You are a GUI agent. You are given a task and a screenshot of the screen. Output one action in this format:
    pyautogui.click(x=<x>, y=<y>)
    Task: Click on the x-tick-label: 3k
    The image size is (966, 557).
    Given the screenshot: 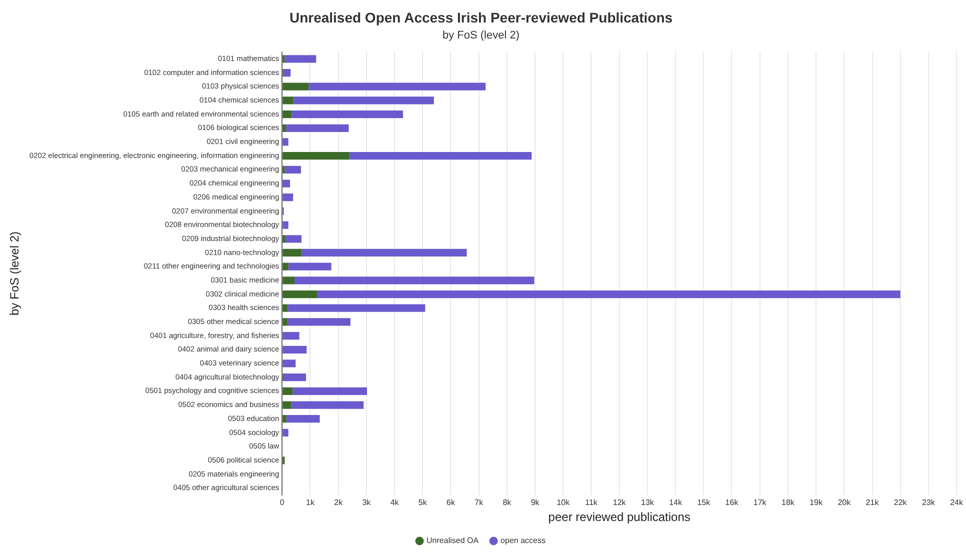 What is the action you would take?
    pyautogui.click(x=367, y=503)
    